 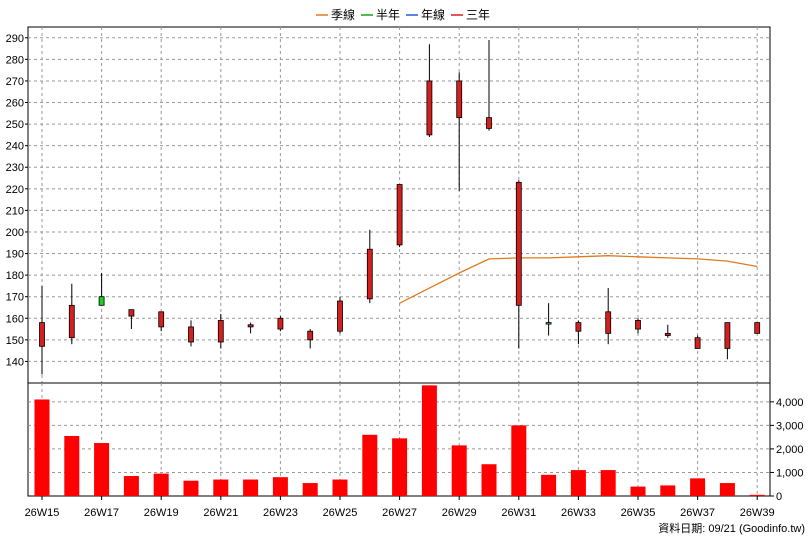 What do you see at coordinates (518, 513) in the screenshot?
I see `x-tick-label: 26W31` at bounding box center [518, 513].